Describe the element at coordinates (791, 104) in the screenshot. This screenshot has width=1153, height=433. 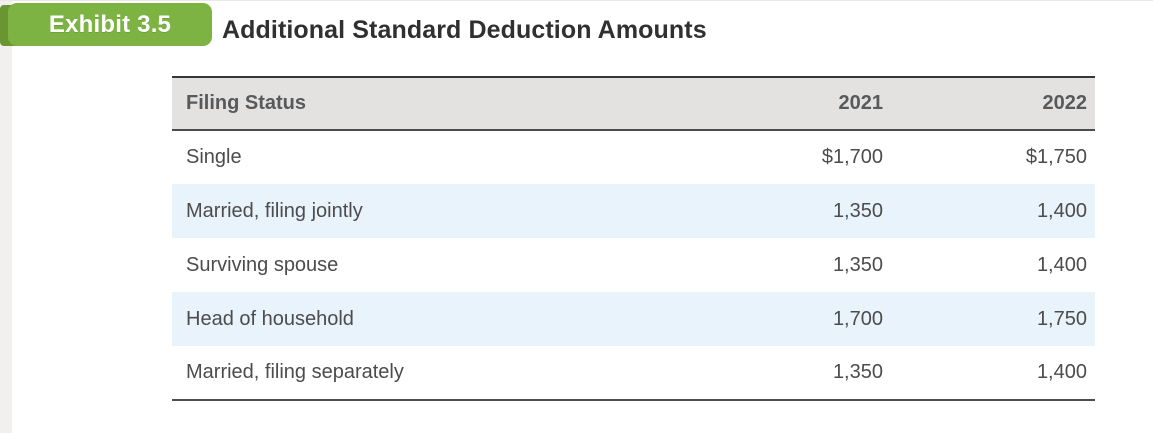
I see `col-header-2021: 2021` at that location.